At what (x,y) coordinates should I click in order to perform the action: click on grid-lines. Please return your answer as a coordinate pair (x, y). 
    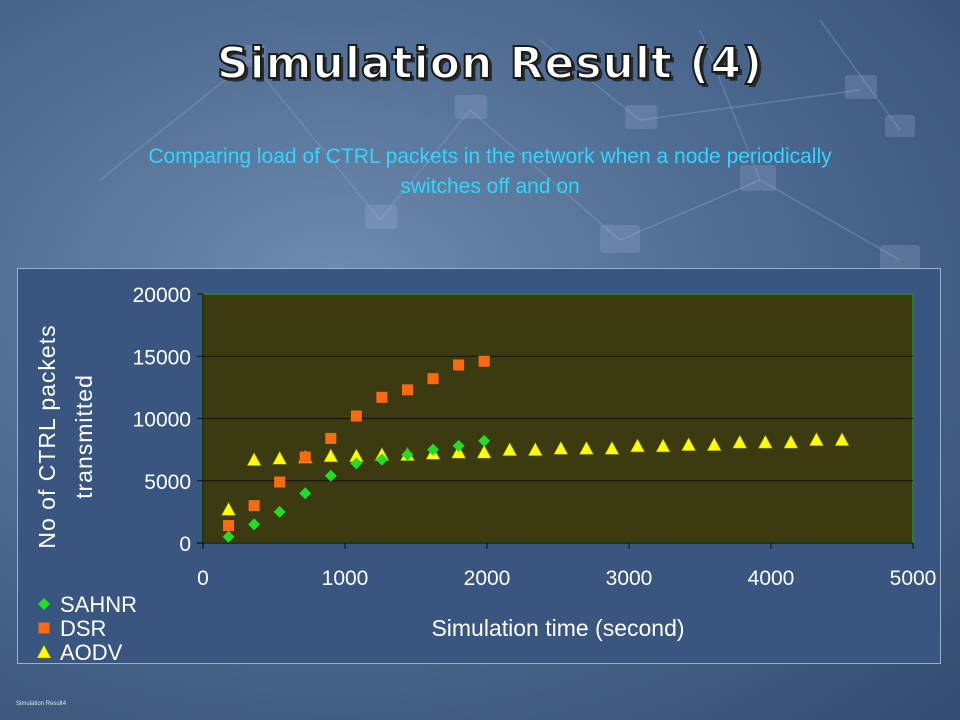
    Looking at the image, I should click on (558, 418).